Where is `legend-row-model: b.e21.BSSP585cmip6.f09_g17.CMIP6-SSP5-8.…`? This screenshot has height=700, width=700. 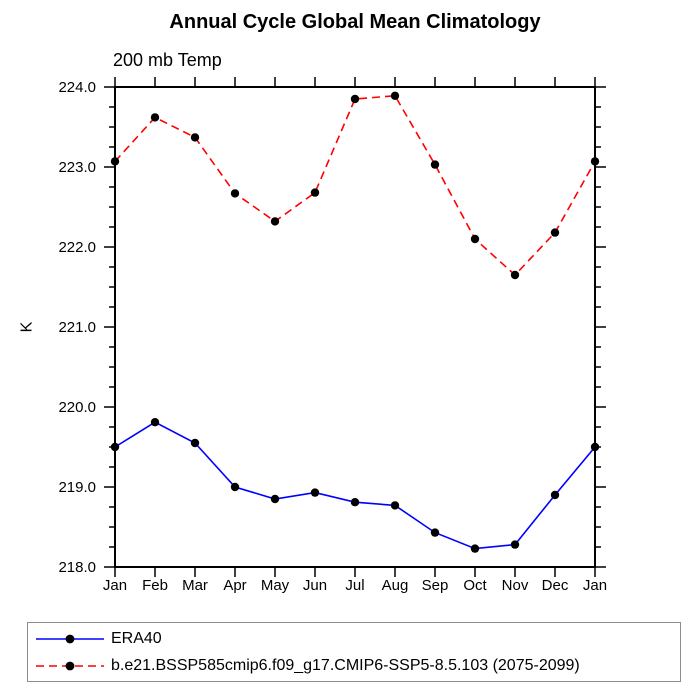 legend-row-model: b.e21.BSSP585cmip6.f09_g17.CMIP6-SSP5-8.… is located at coordinates (354, 666).